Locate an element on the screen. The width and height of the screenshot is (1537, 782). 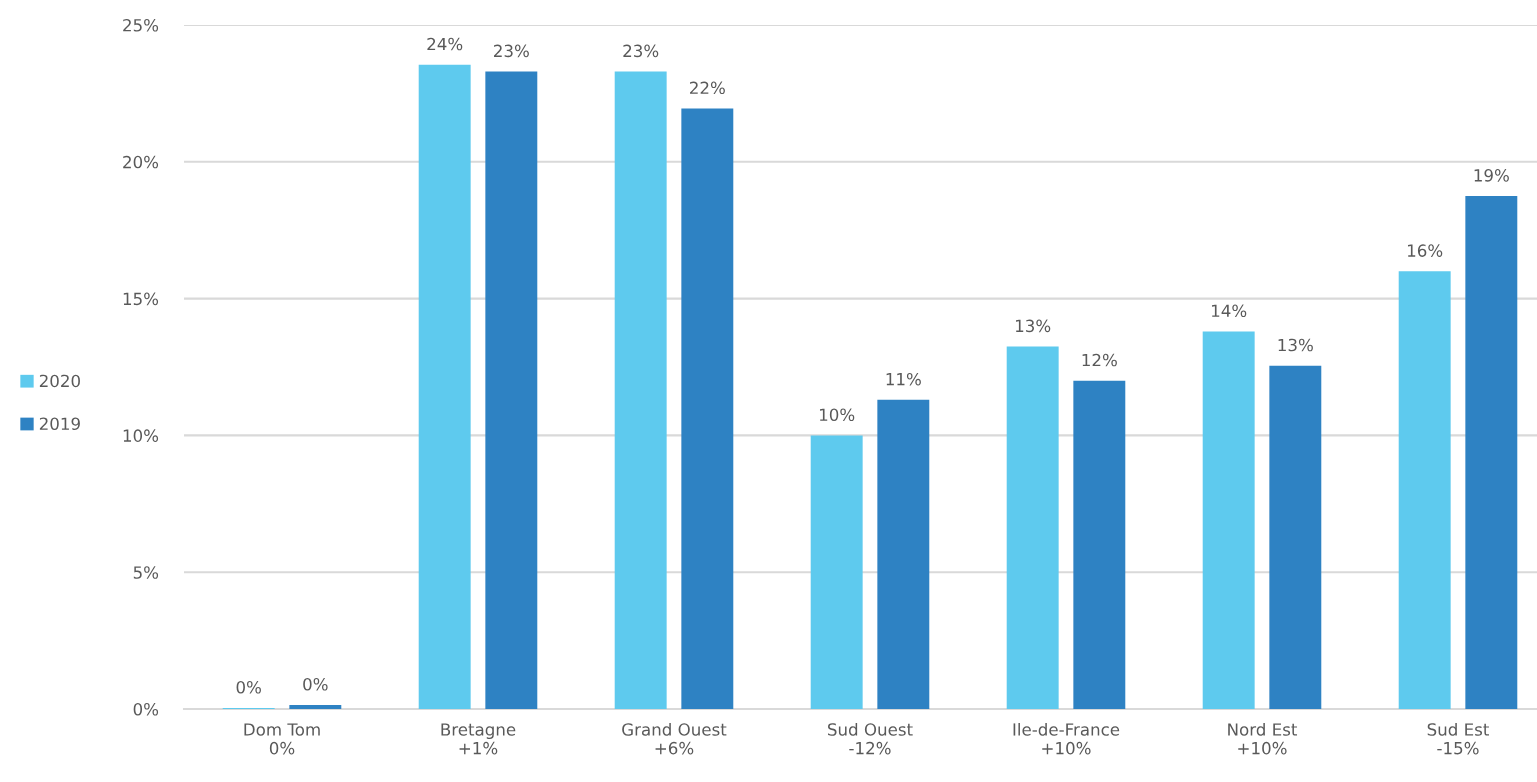
x-tick-label: Bretagne +1% is located at coordinates (478, 739).